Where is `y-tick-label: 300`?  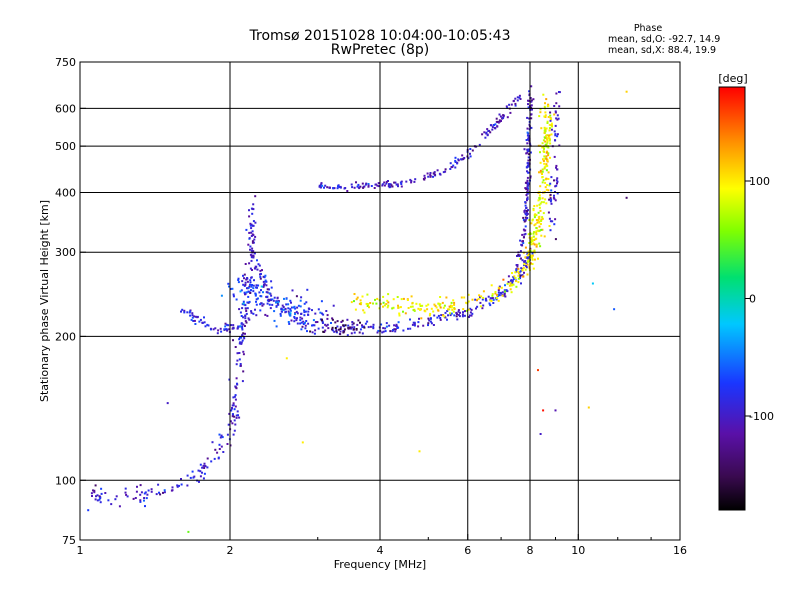 y-tick-label: 300 is located at coordinates (65, 252).